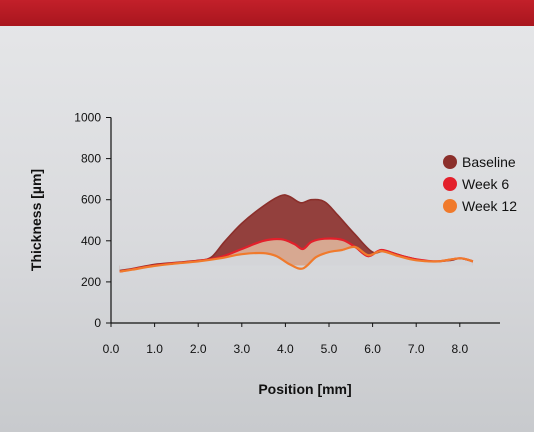 The width and height of the screenshot is (534, 432). I want to click on y-tick-label: 800, so click(91, 159).